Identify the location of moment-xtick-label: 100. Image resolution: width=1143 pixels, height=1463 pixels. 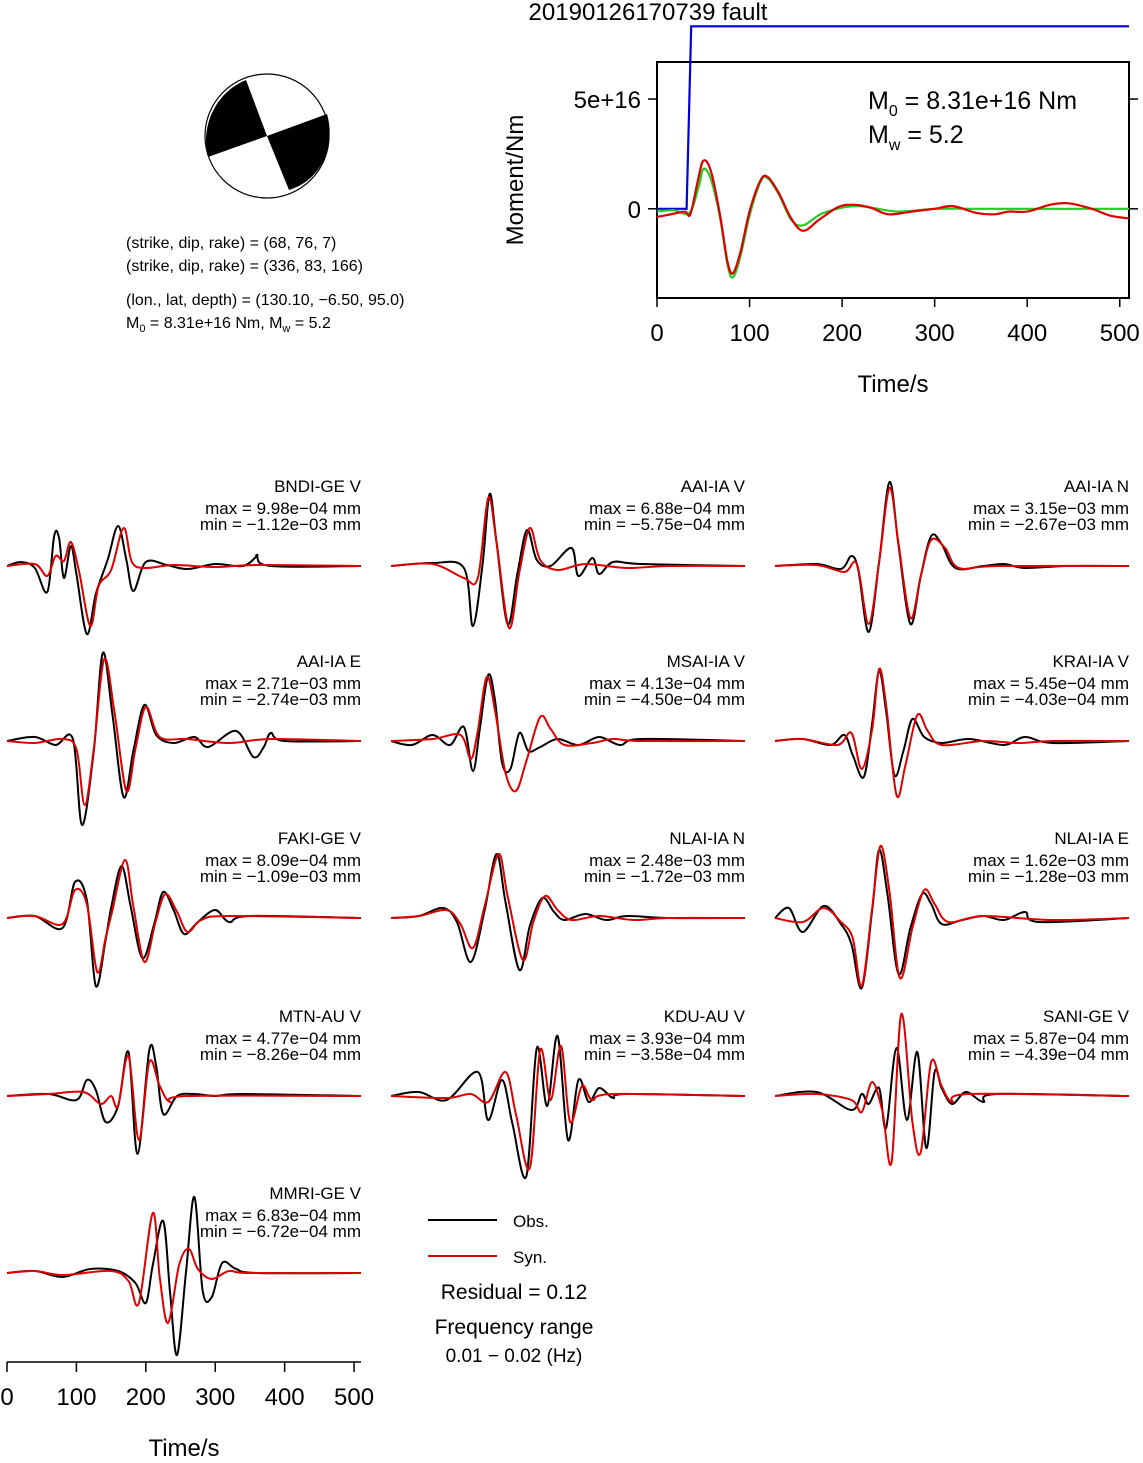
(750, 333).